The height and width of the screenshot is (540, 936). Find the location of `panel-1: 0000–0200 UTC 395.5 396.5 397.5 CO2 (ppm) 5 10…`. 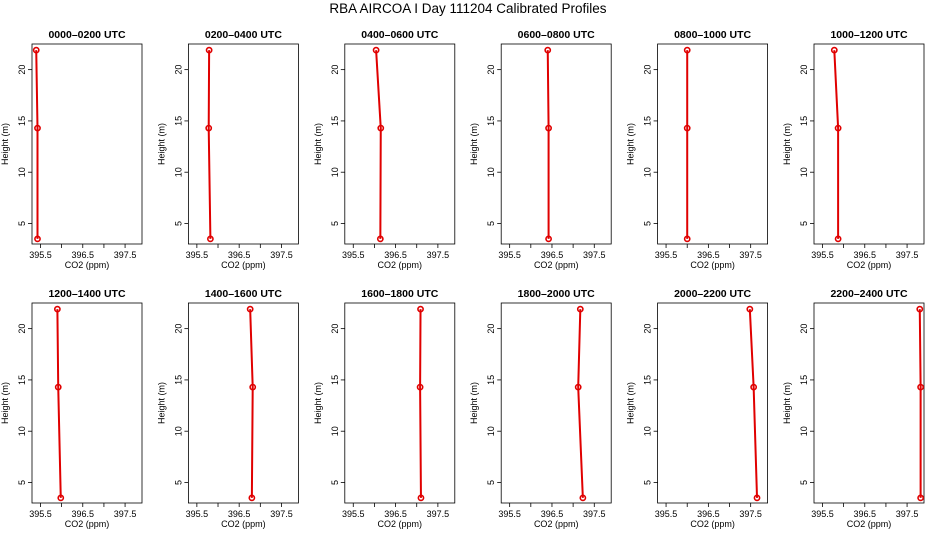

panel-1: 0000–0200 UTC 395.5 396.5 397.5 CO2 (ppm) 5 10… is located at coordinates (71, 149).